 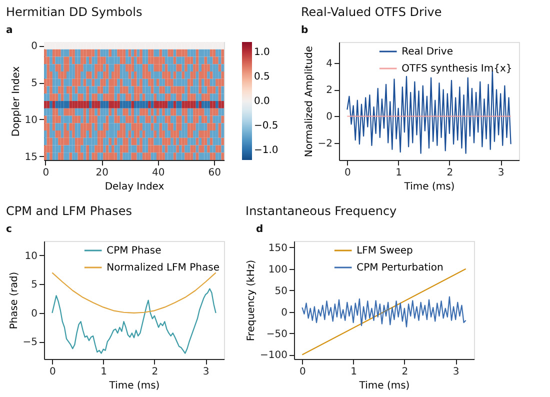 What do you see at coordinates (371, 12) in the screenshot?
I see `chart-title: Real-Valued OTFS Drive` at bounding box center [371, 12].